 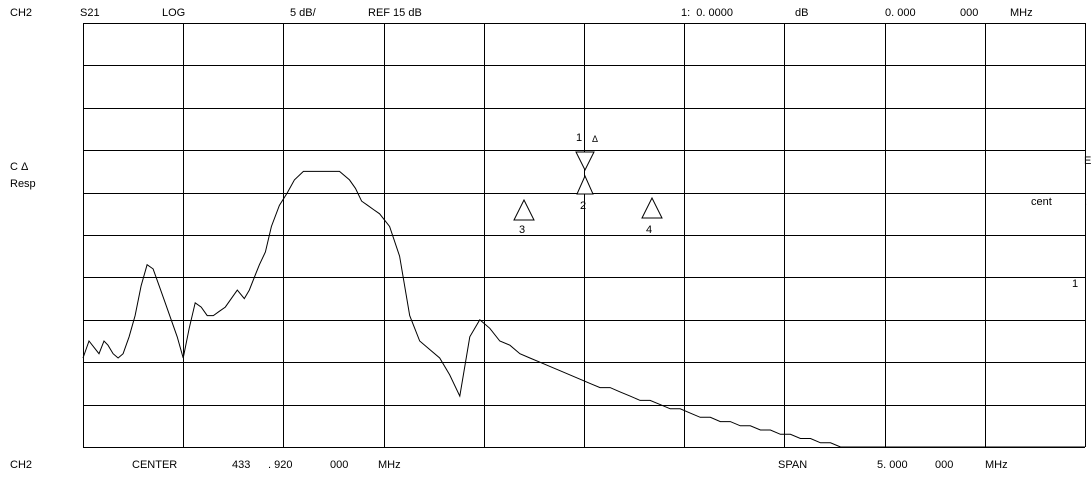 I want to click on footer-span-unit: MHz, so click(x=996, y=465).